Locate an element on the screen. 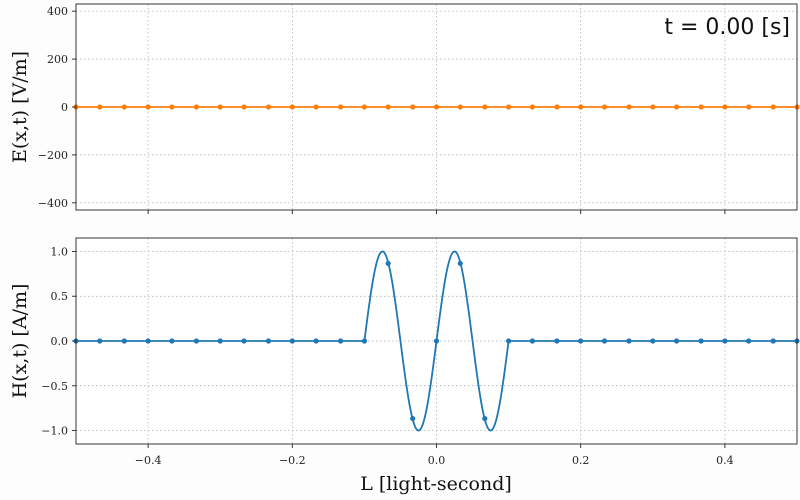 The image size is (800, 500). bottom-y-ticks: −1.0 −0.5 0.0 0.5 1.0 is located at coordinates (58, 341).